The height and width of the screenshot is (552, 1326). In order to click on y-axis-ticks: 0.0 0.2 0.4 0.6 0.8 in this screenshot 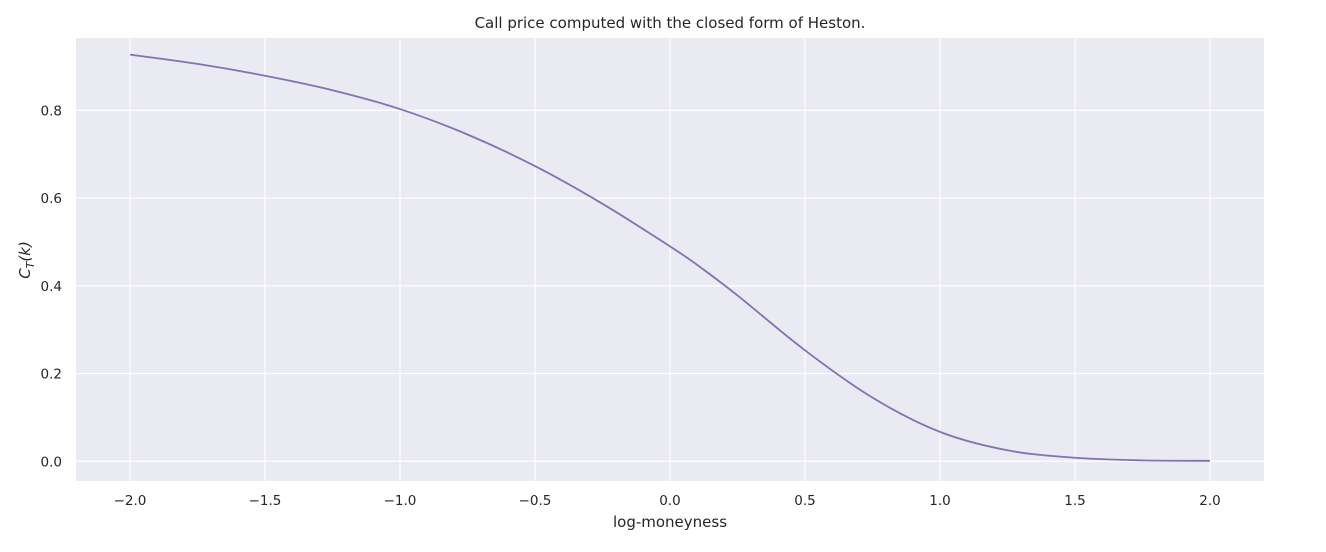, I will do `click(51, 286)`.